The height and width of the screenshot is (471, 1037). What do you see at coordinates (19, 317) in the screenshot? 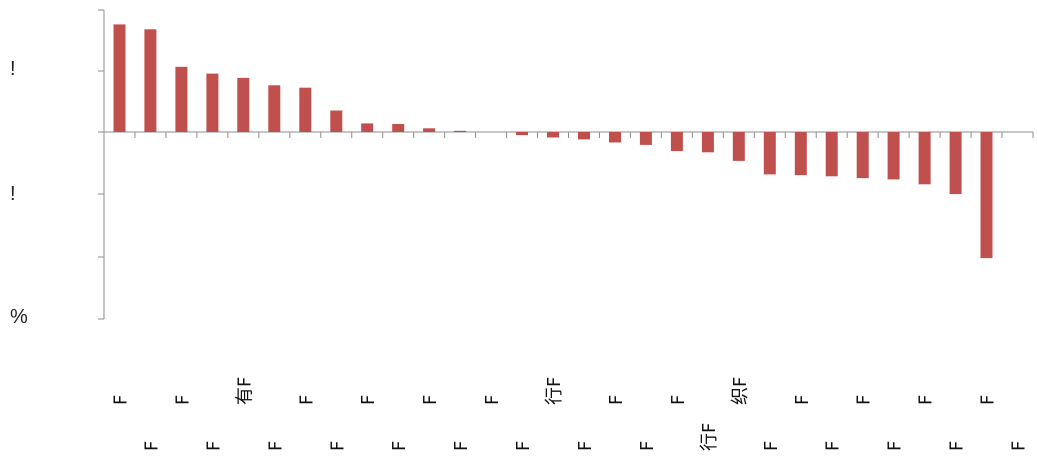
I see `y-tick-label: %` at bounding box center [19, 317].